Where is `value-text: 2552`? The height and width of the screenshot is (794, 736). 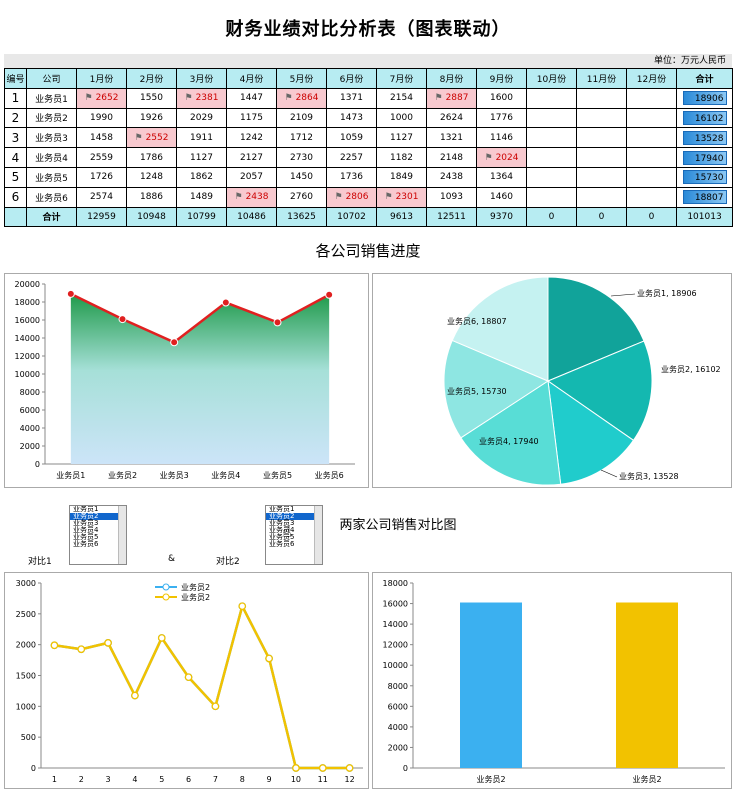 value-text: 2552 is located at coordinates (157, 137).